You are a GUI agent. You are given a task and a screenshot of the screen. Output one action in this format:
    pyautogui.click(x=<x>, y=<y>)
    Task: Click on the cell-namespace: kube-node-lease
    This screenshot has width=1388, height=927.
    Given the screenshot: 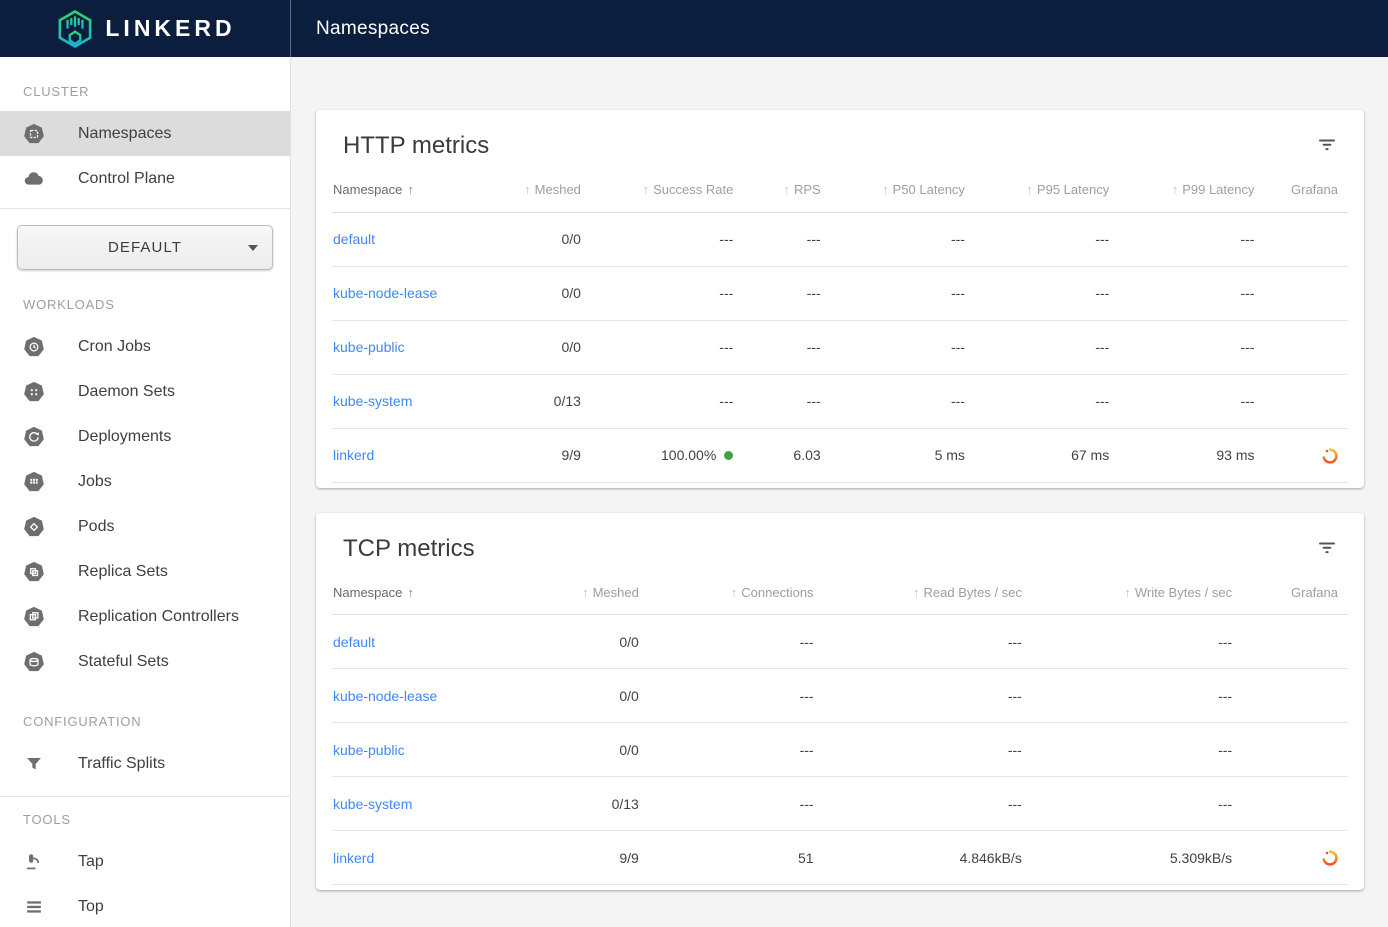 What is the action you would take?
    pyautogui.click(x=423, y=695)
    